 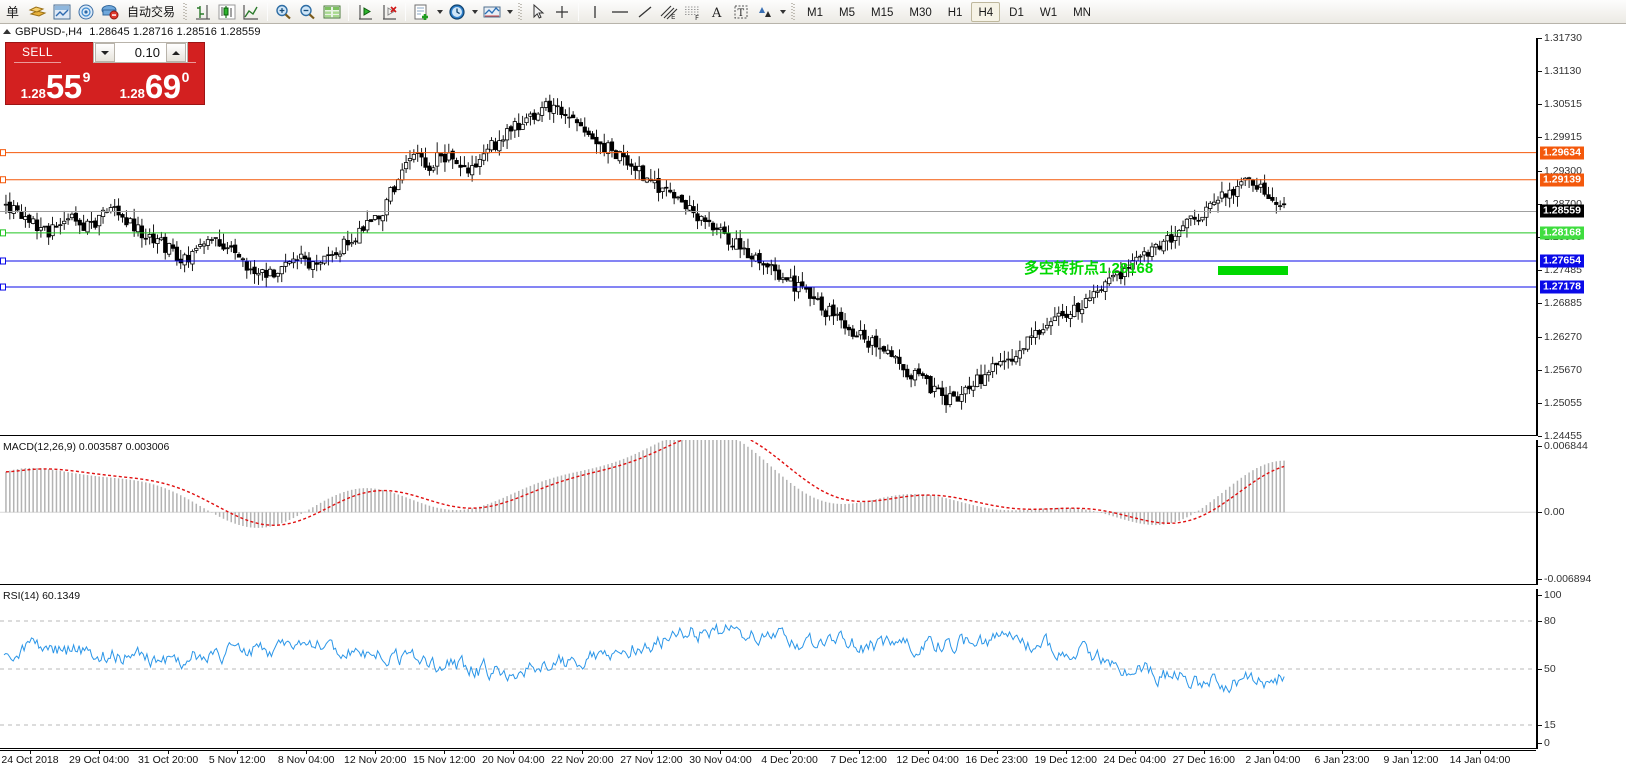 What do you see at coordinates (203, 12) in the screenshot?
I see `bar-chart-icon` at bounding box center [203, 12].